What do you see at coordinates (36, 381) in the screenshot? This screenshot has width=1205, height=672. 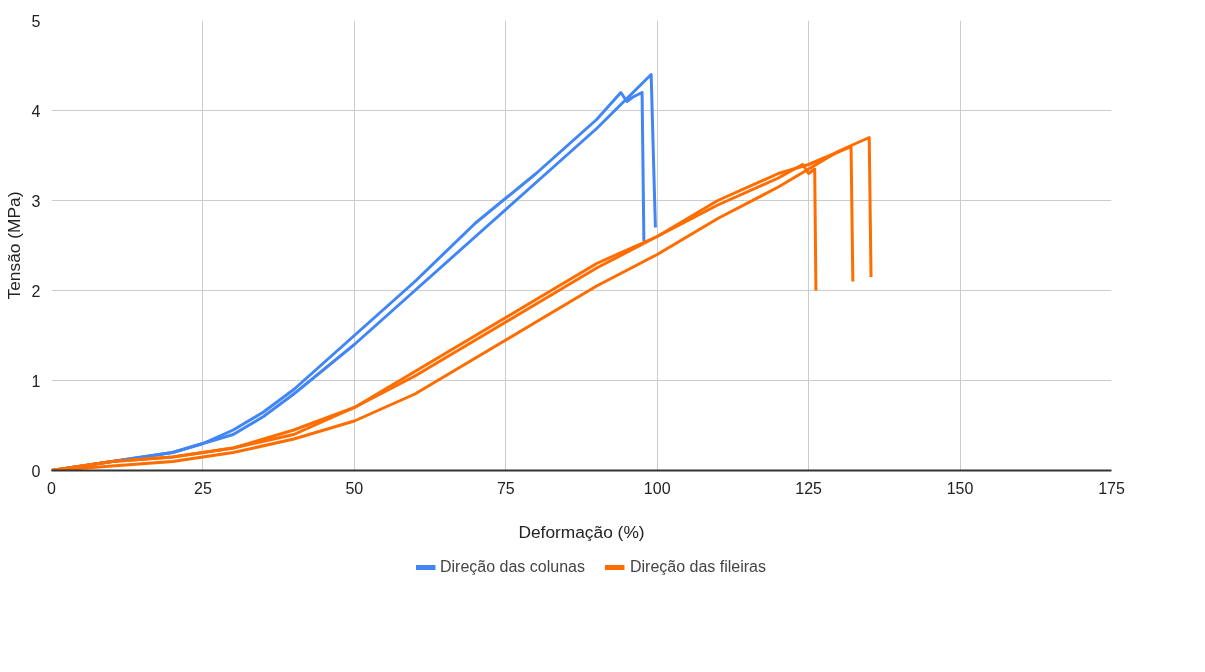 I see `y-tick-label: 1` at bounding box center [36, 381].